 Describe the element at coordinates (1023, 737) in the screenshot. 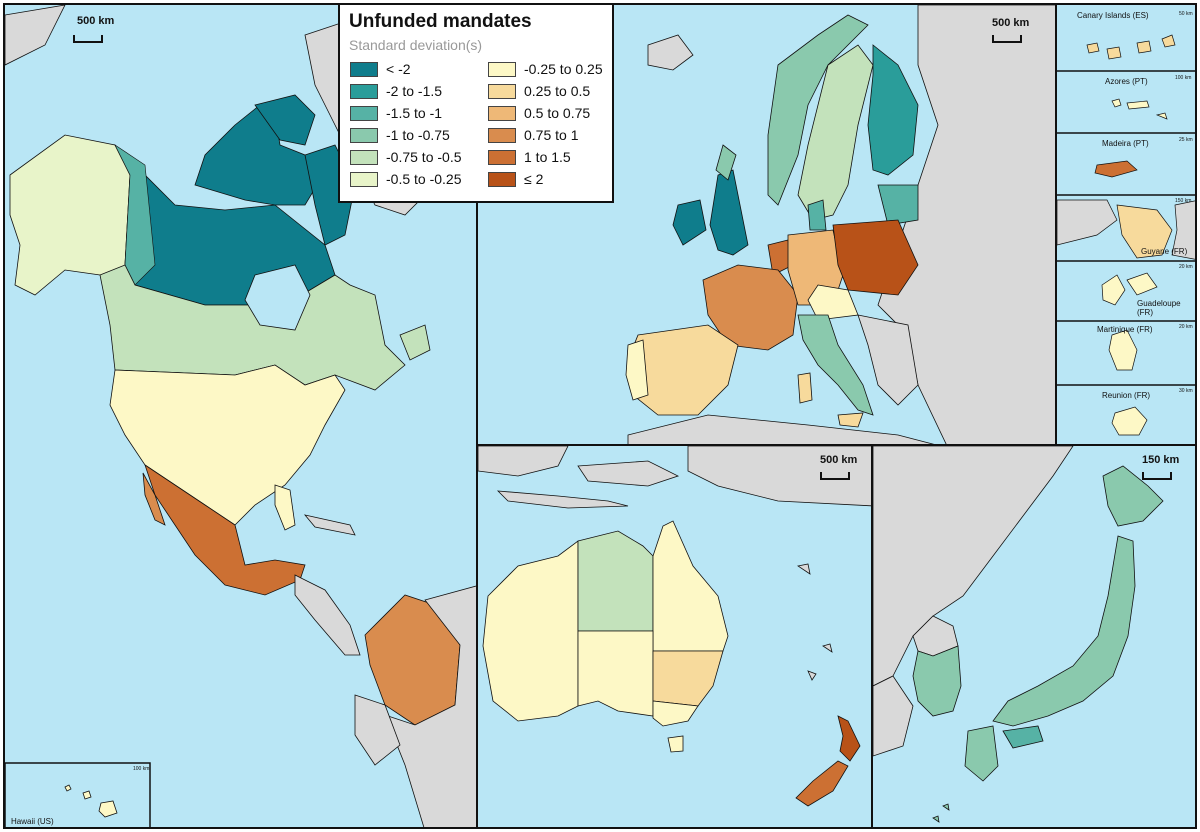

I see `shikoku-shape` at that location.